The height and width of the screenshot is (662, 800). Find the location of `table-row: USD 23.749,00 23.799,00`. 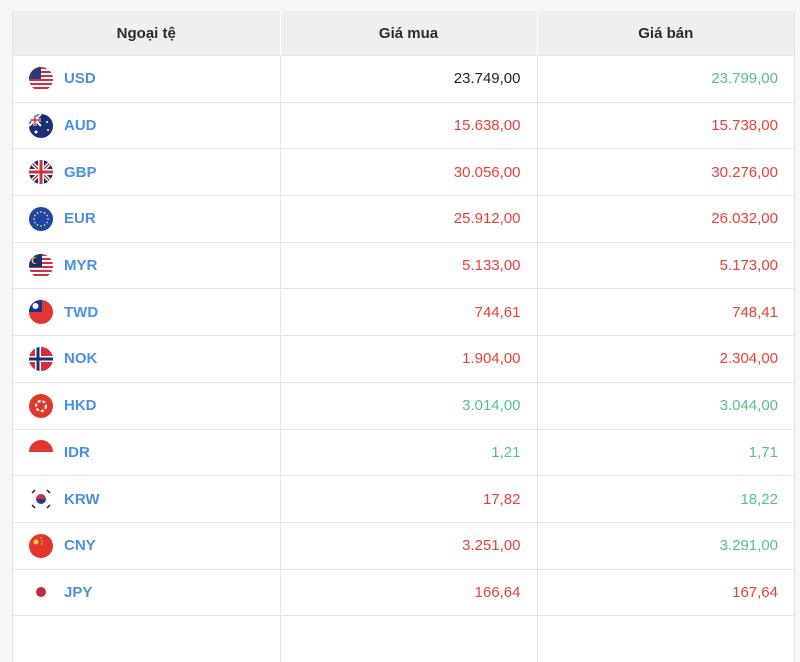

table-row: USD 23.749,00 23.799,00 is located at coordinates (403, 79).